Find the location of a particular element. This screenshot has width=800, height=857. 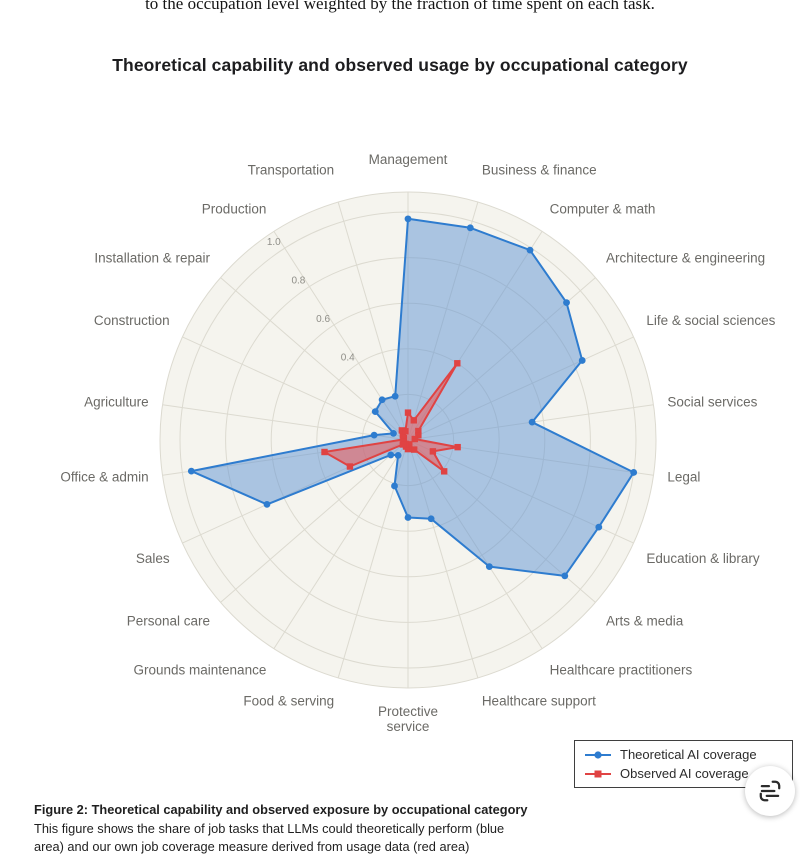

svg-text: Transportation is located at coordinates (291, 170).